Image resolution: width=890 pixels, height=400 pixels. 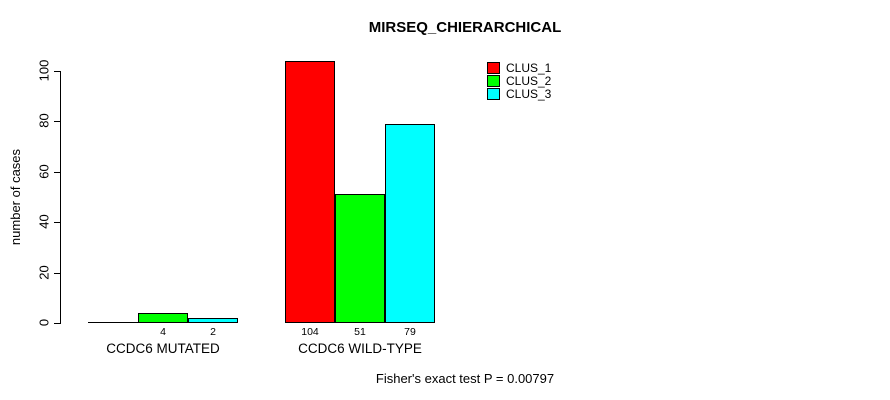 What do you see at coordinates (44, 171) in the screenshot?
I see `y-tick-label: 60` at bounding box center [44, 171].